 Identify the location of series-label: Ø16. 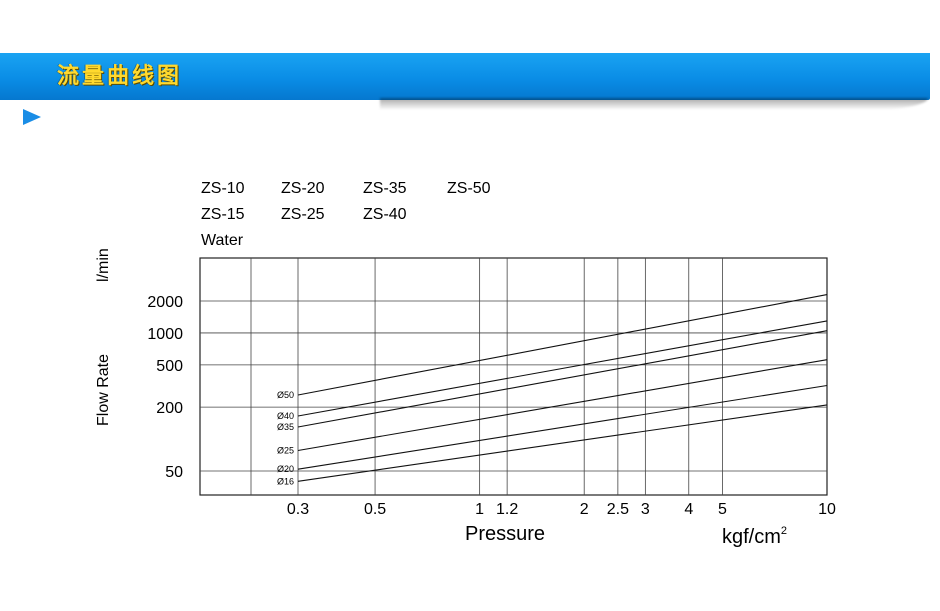
(285, 481).